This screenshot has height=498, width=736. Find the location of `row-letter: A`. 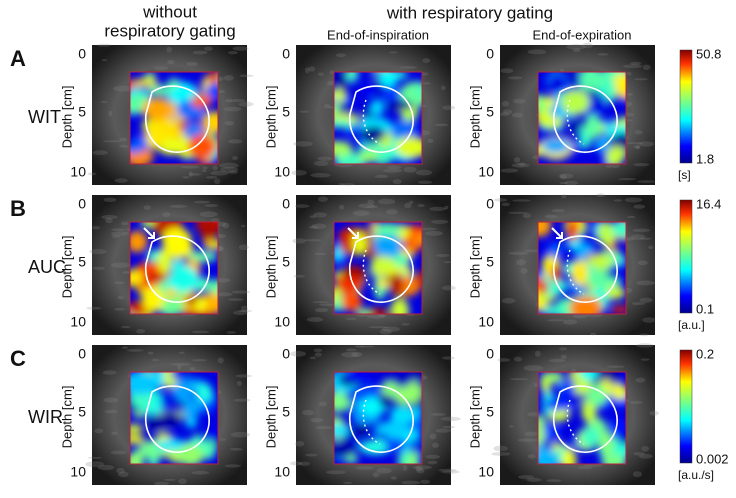

row-letter: A is located at coordinates (18, 58).